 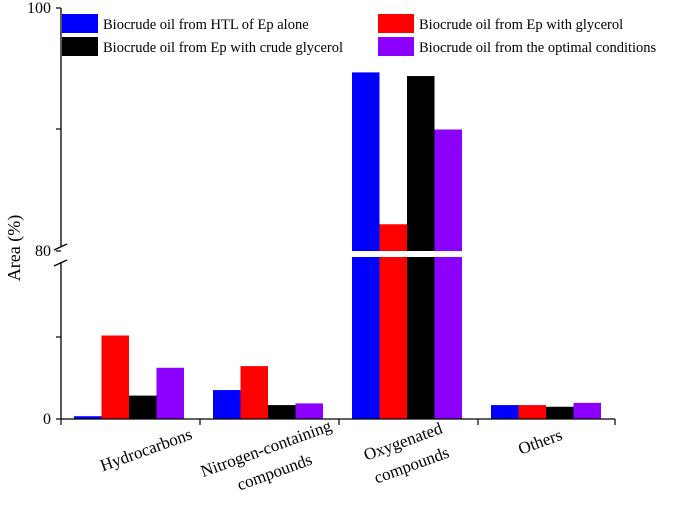 I want to click on legend-label-4: Biocrude oil from the optimal conditions, so click(x=538, y=48).